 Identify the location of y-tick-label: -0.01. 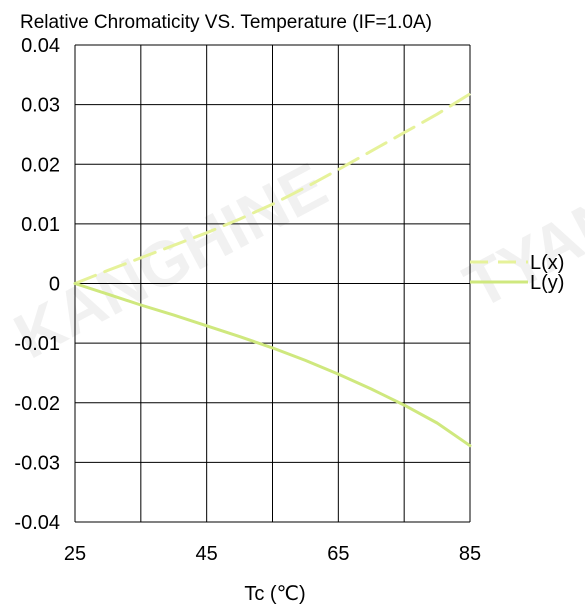
(37, 344).